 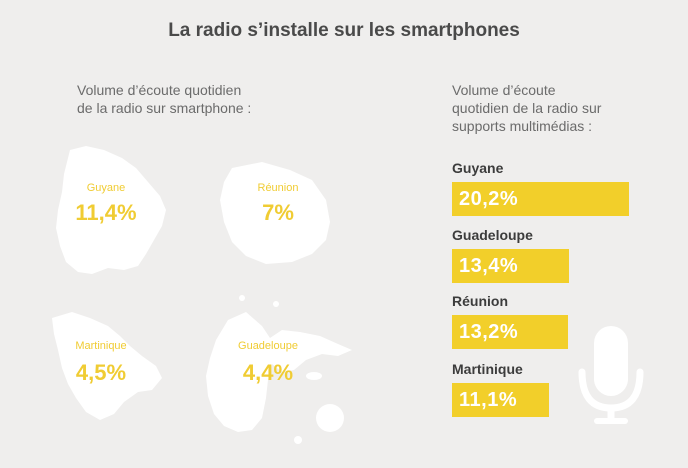 I want to click on map-value-guadeloupe: 4,4%, so click(x=268, y=372).